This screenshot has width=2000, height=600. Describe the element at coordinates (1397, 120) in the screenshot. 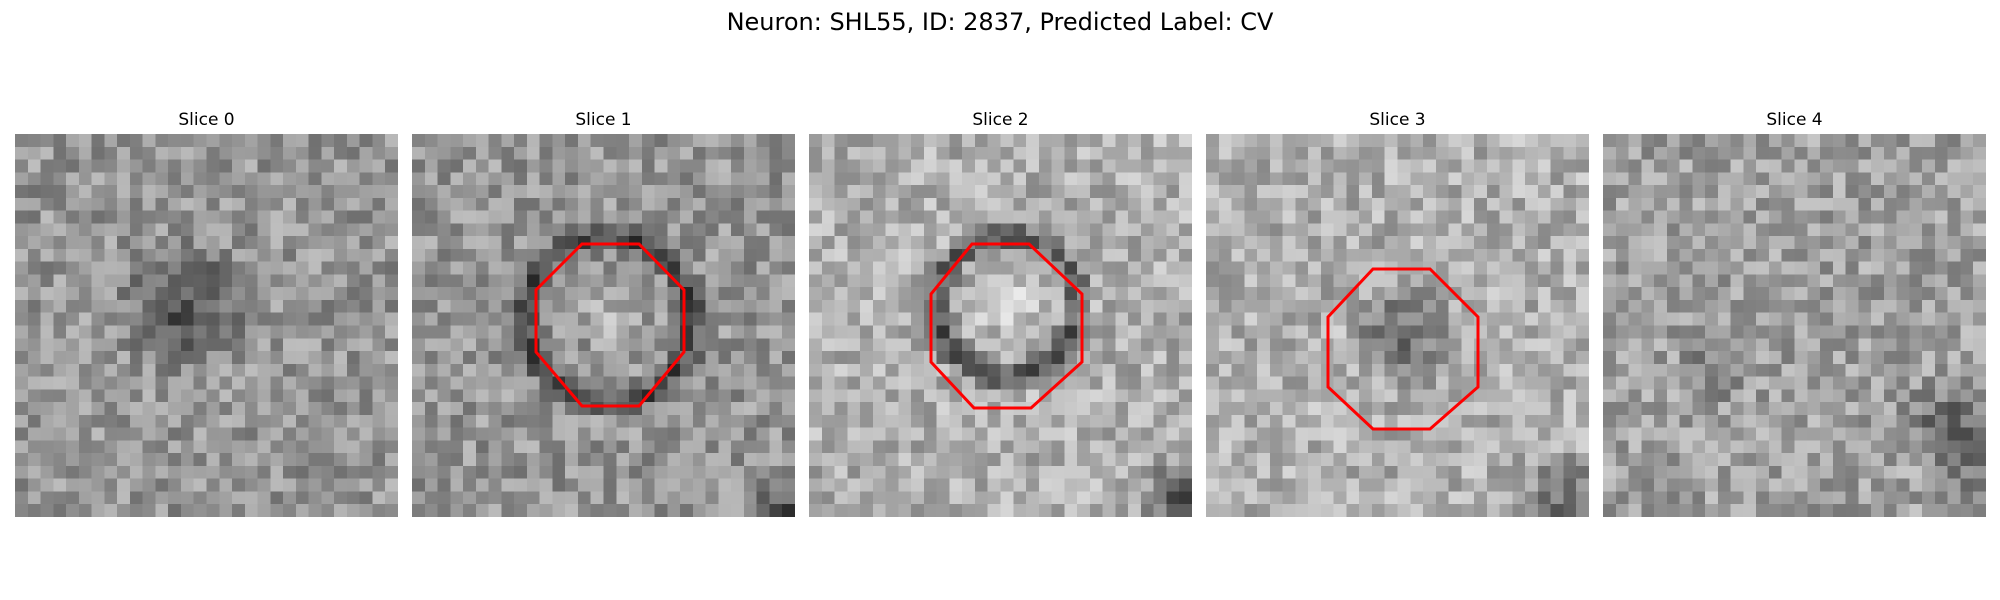

I see `slice-title: Slice 3` at that location.